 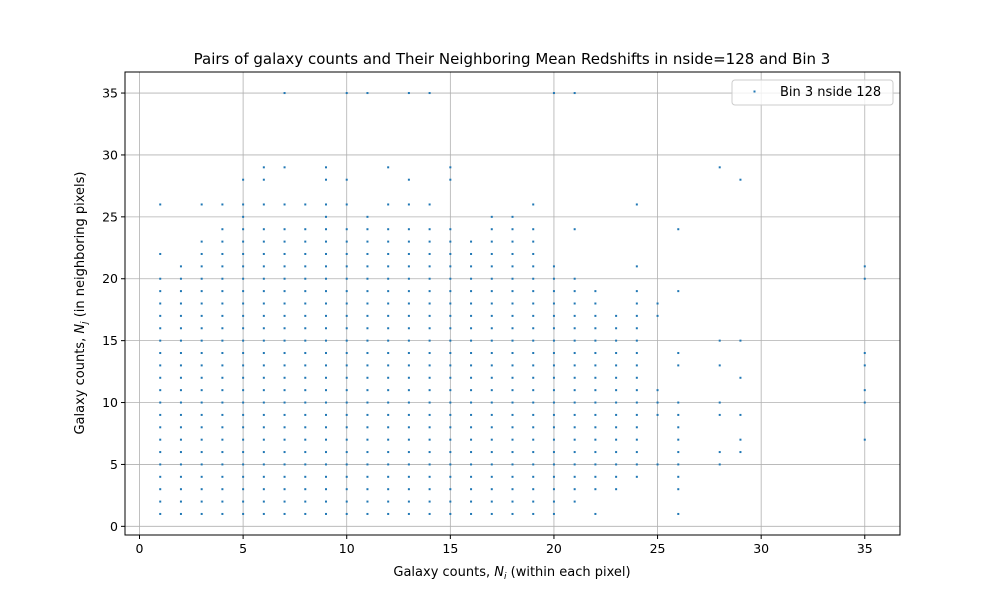 I want to click on y-tick-label: 10, so click(x=110, y=402).